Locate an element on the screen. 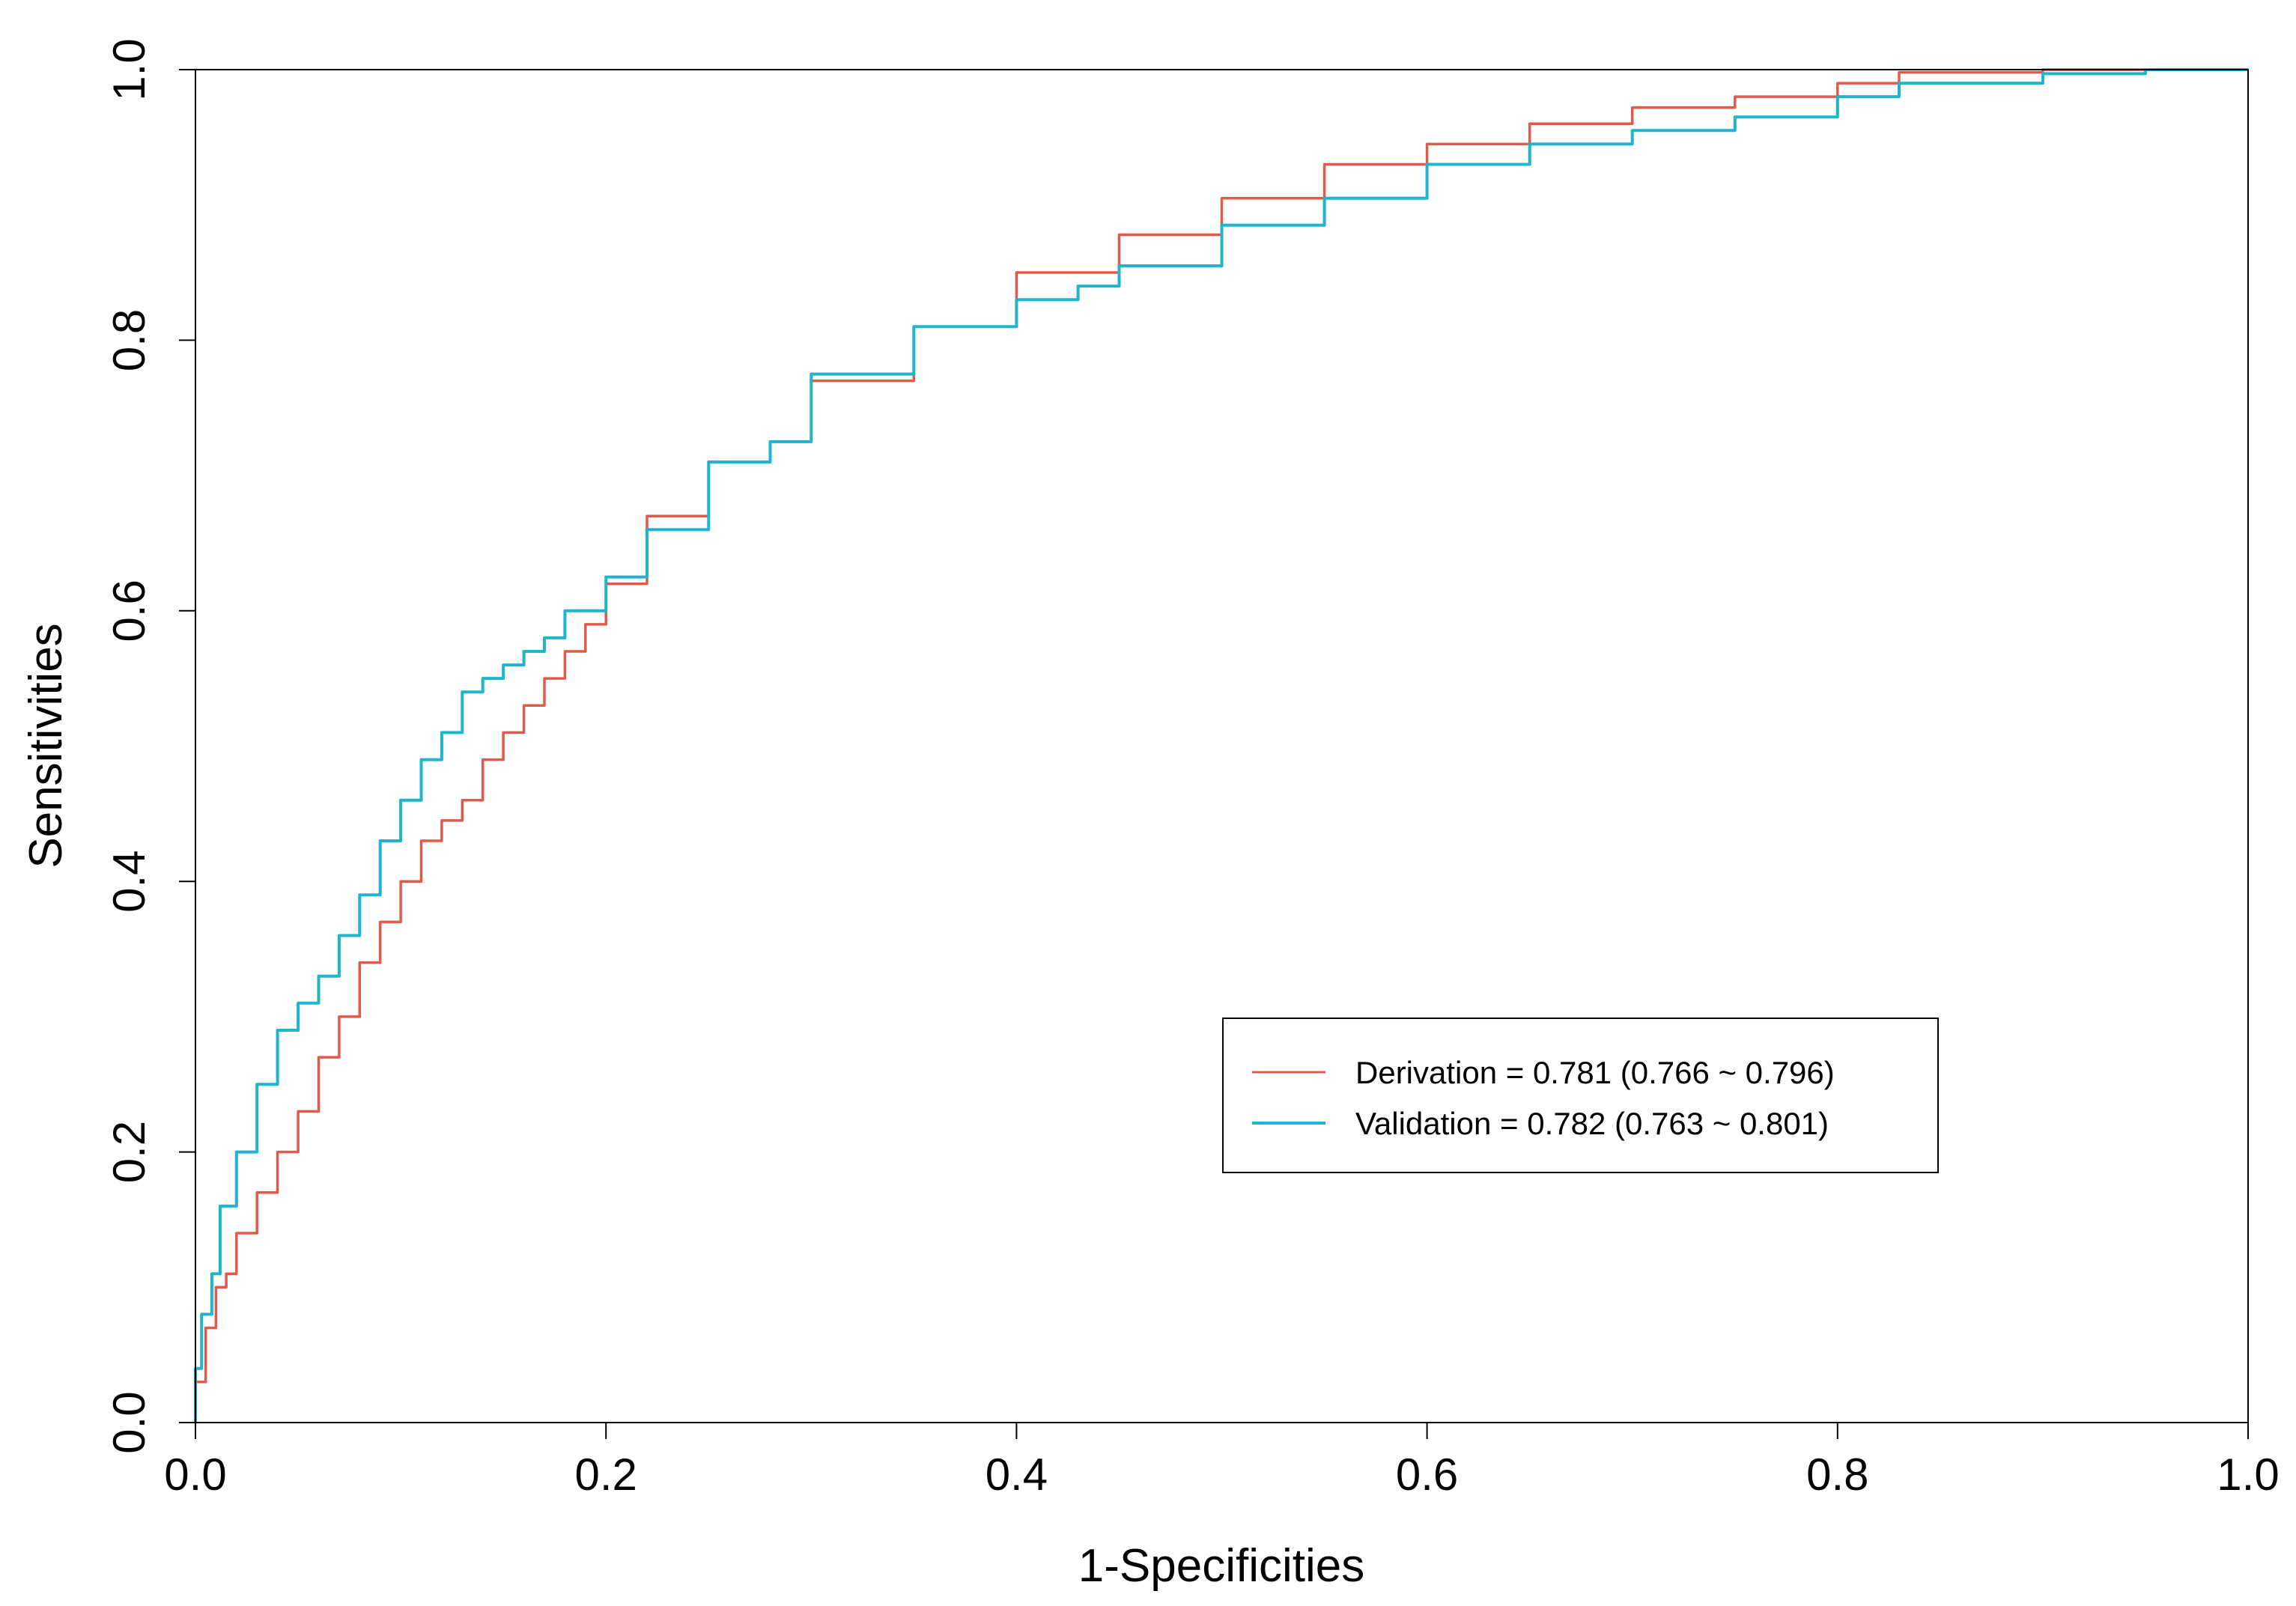 The image size is (2296, 1606). legend-box is located at coordinates (1581, 1095).